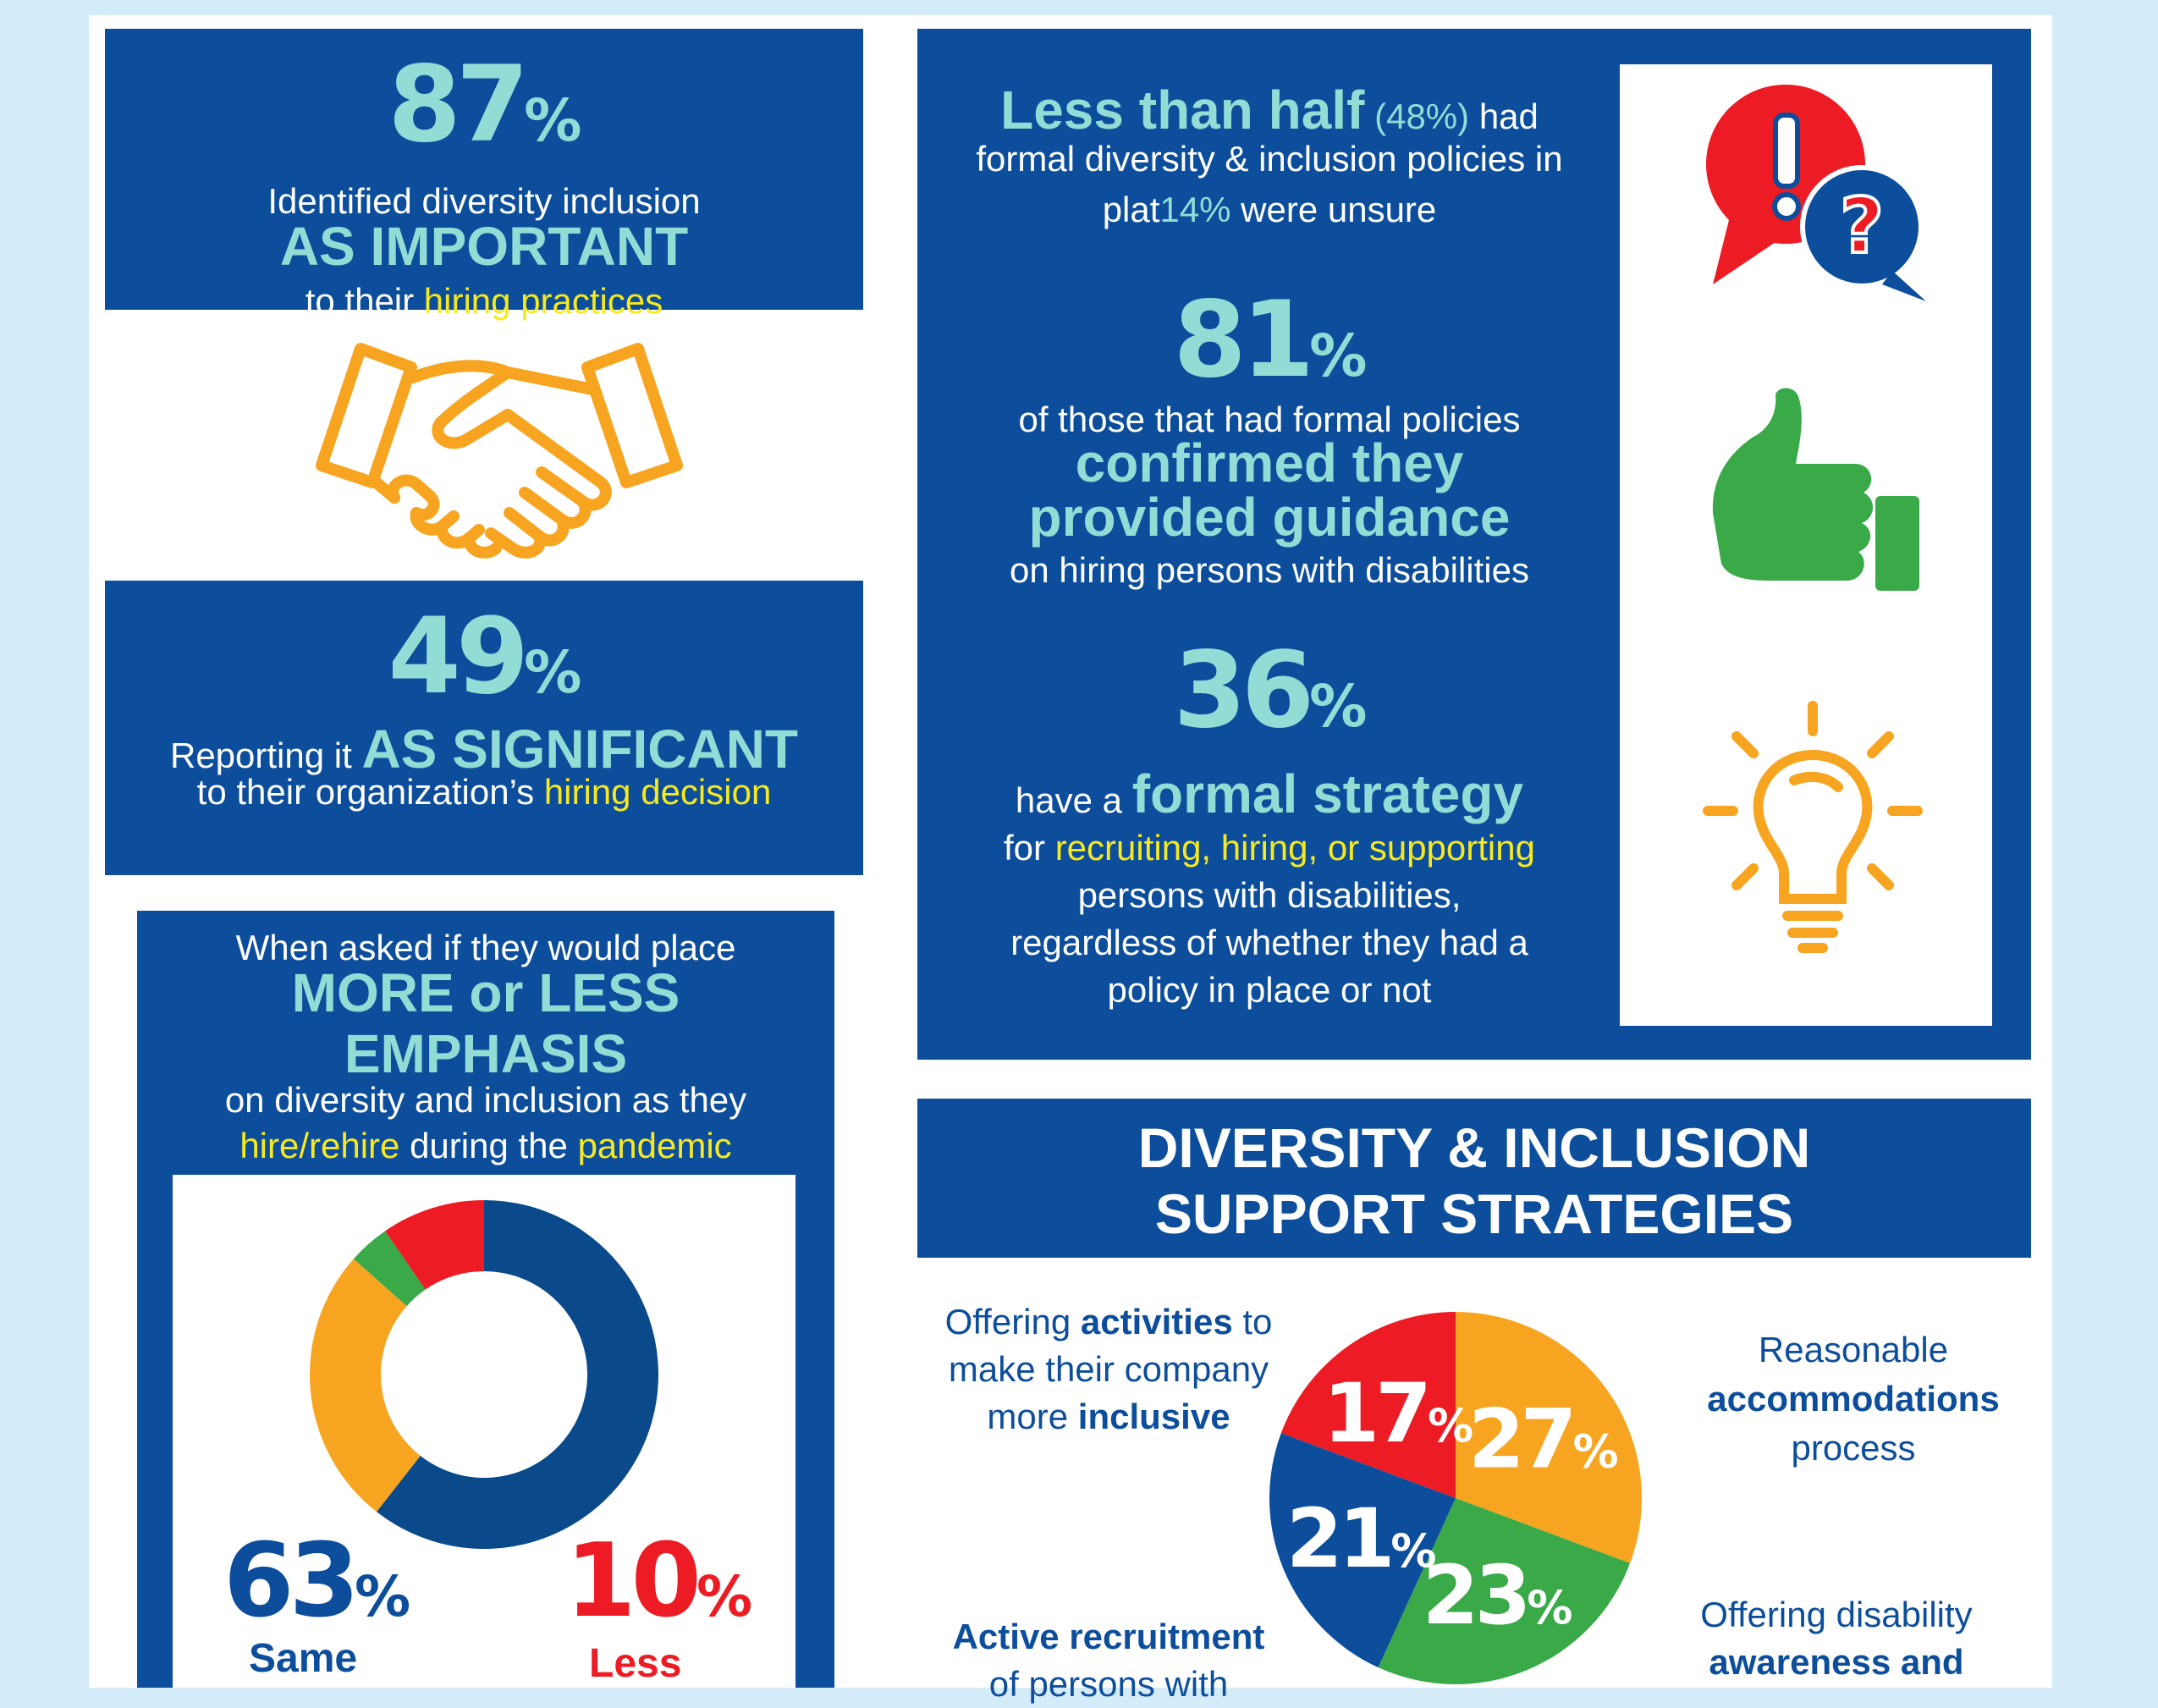 This screenshot has width=2158, height=1708. Describe the element at coordinates (1269, 419) in the screenshot. I see `stat-81-line1: of those that had formal policies` at that location.